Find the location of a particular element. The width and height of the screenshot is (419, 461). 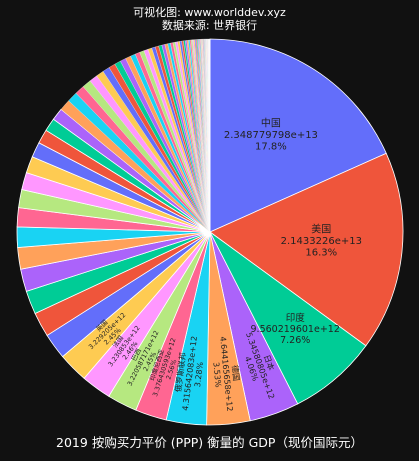

data-source: 数据来源: 世界银行 is located at coordinates (209, 25).